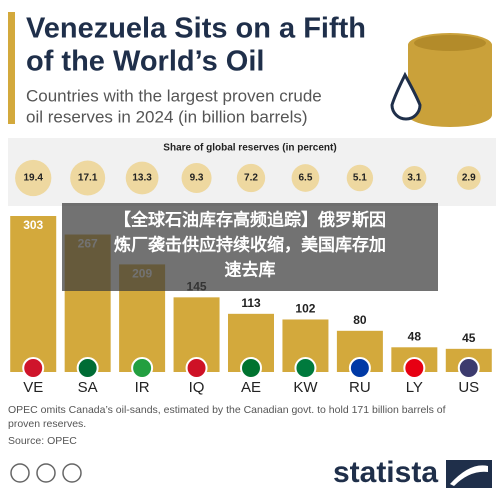 This screenshot has height=495, width=500. Describe the element at coordinates (250, 219) in the screenshot. I see `overlay-text: 【全球石油库存高频追踪】俄罗斯因` at that location.